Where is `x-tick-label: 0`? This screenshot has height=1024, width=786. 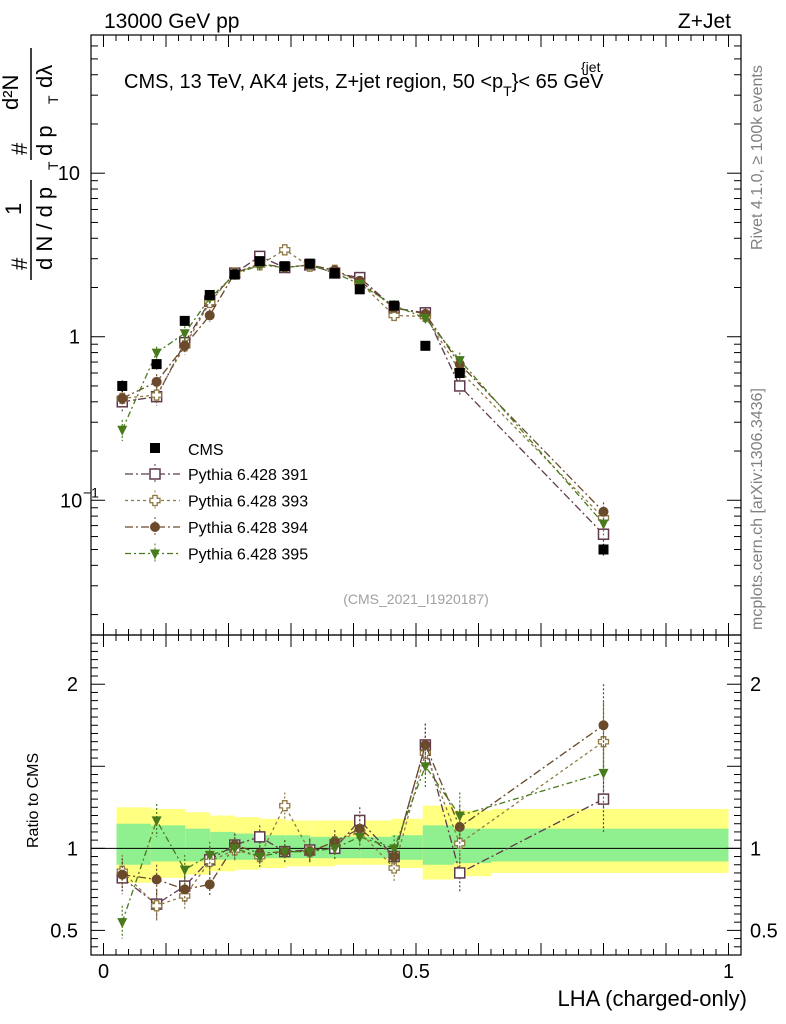
x-tick-label: 0 is located at coordinates (103, 972).